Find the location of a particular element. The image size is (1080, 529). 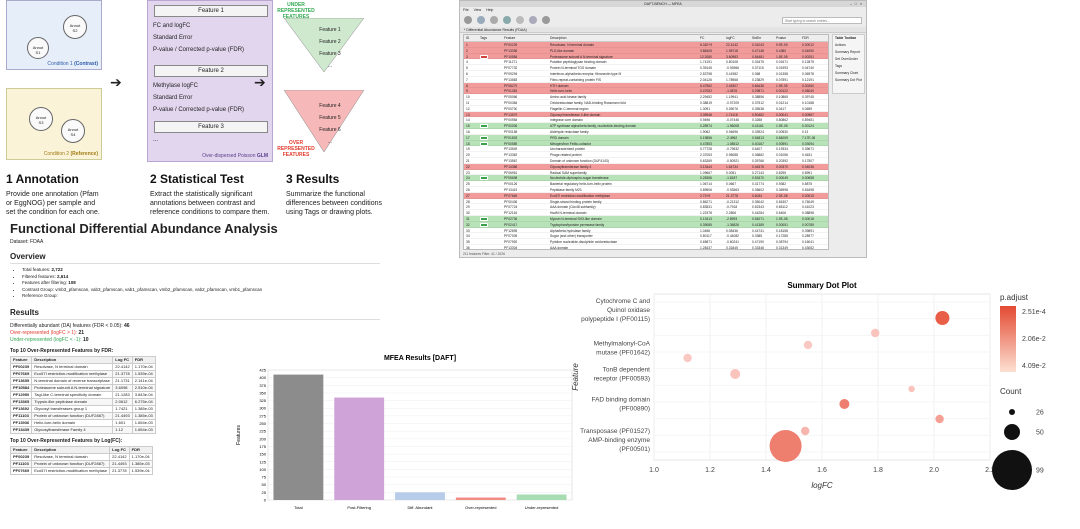

column-header: logFC is located at coordinates (730, 38).